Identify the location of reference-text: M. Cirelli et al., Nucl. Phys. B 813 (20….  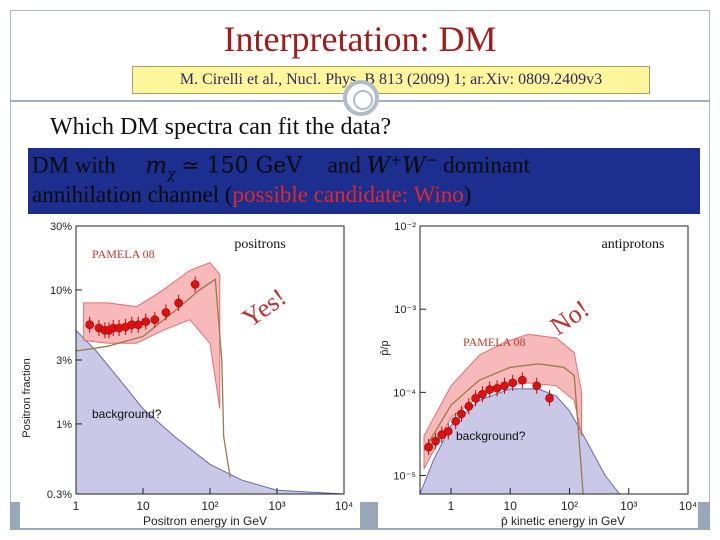
(391, 79).